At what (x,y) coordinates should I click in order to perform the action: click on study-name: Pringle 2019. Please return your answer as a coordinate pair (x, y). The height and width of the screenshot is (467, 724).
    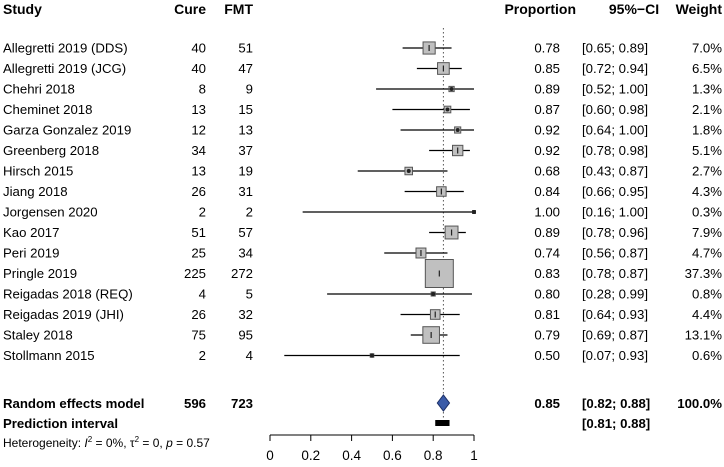
    Looking at the image, I should click on (40, 273).